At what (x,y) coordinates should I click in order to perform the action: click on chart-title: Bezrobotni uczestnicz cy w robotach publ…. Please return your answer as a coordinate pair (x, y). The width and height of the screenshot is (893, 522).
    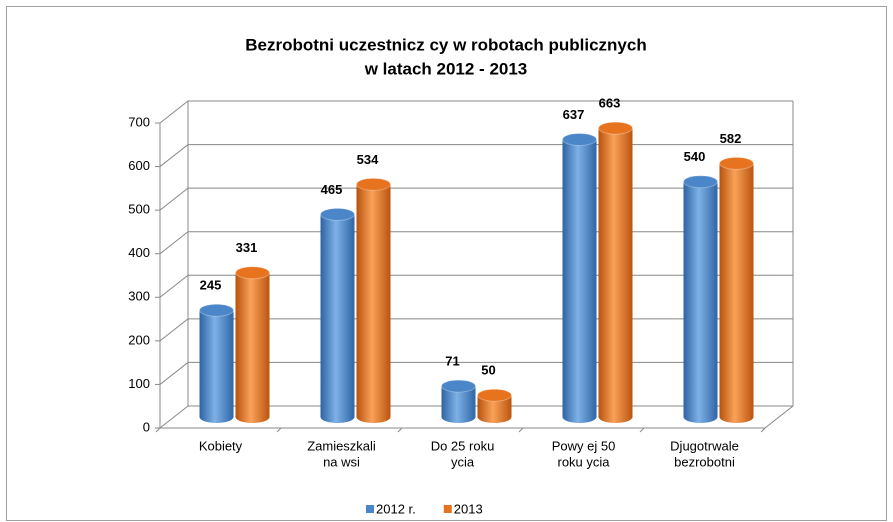
    Looking at the image, I should click on (445, 44).